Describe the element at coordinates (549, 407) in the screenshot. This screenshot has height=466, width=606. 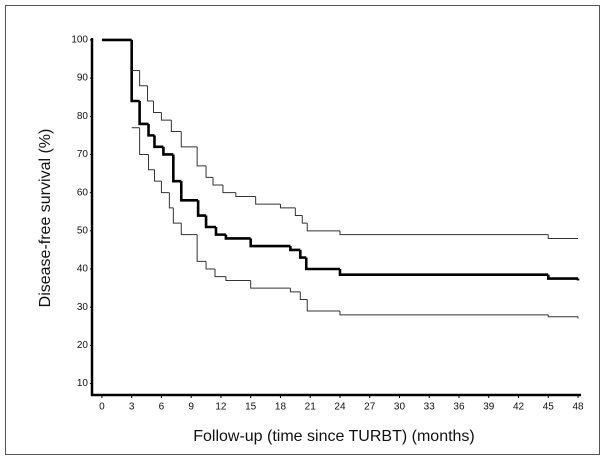
I see `x-tick-label: 45` at that location.